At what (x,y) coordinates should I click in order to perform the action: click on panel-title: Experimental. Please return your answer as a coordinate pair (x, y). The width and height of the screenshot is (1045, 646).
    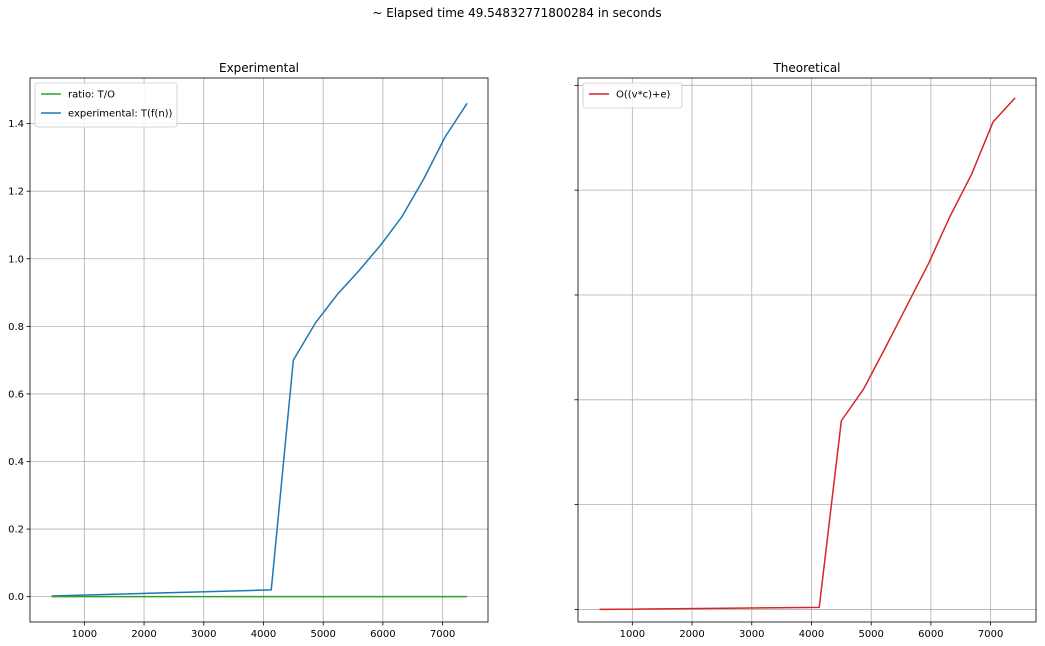
    Looking at the image, I should click on (259, 68).